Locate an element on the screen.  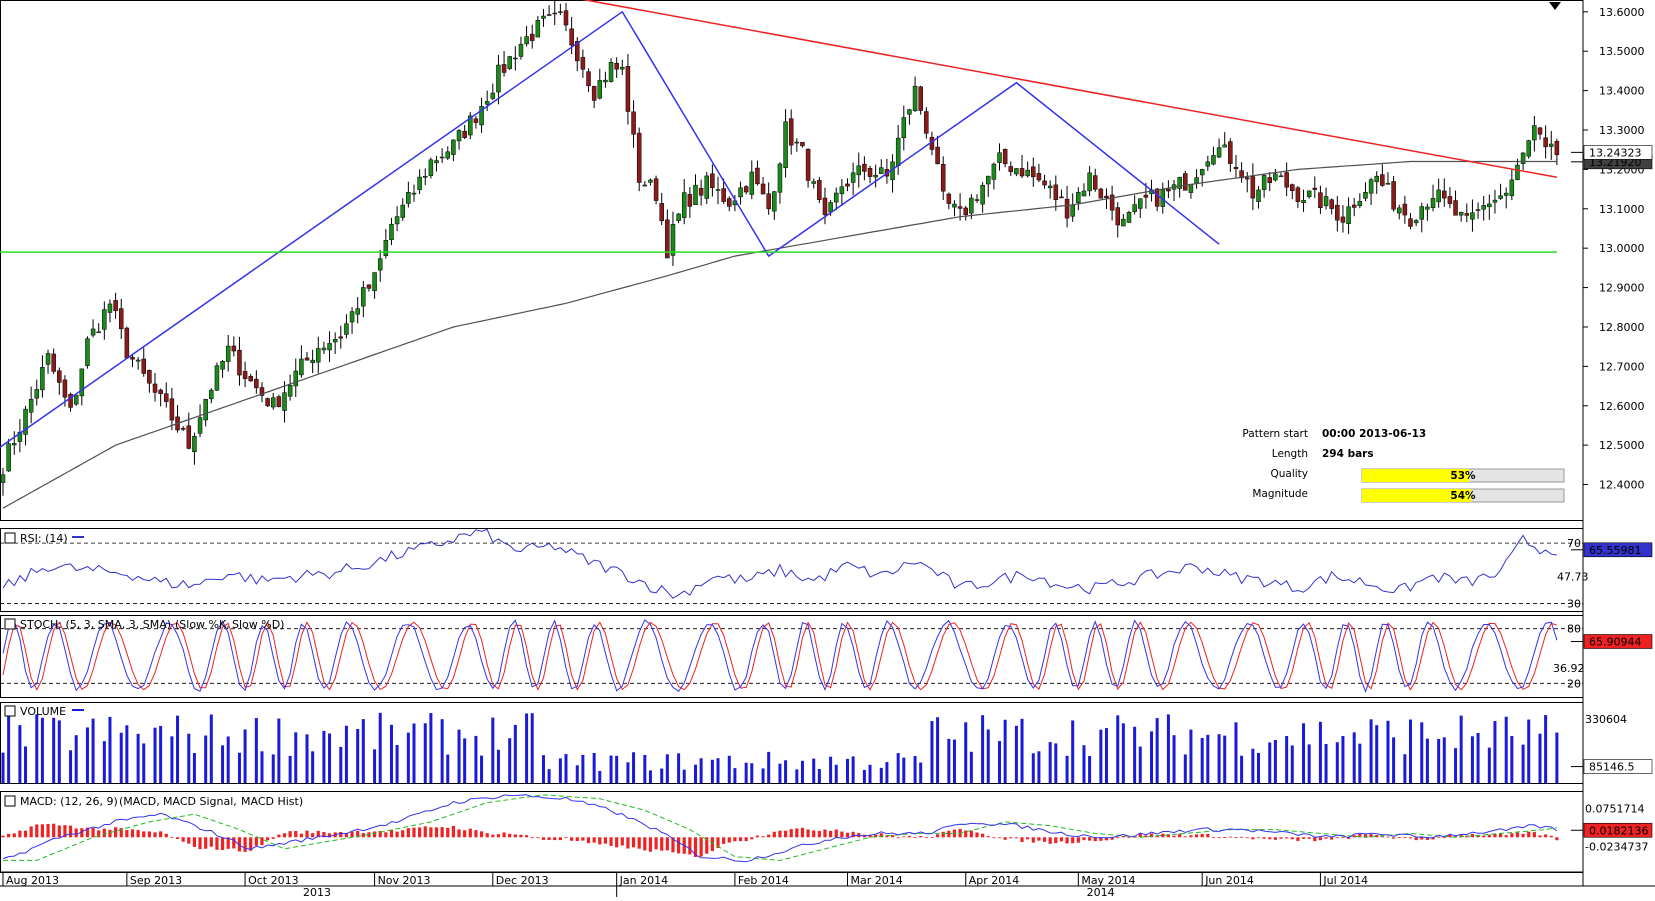
stoch-slow-k-line is located at coordinates (780, 656).